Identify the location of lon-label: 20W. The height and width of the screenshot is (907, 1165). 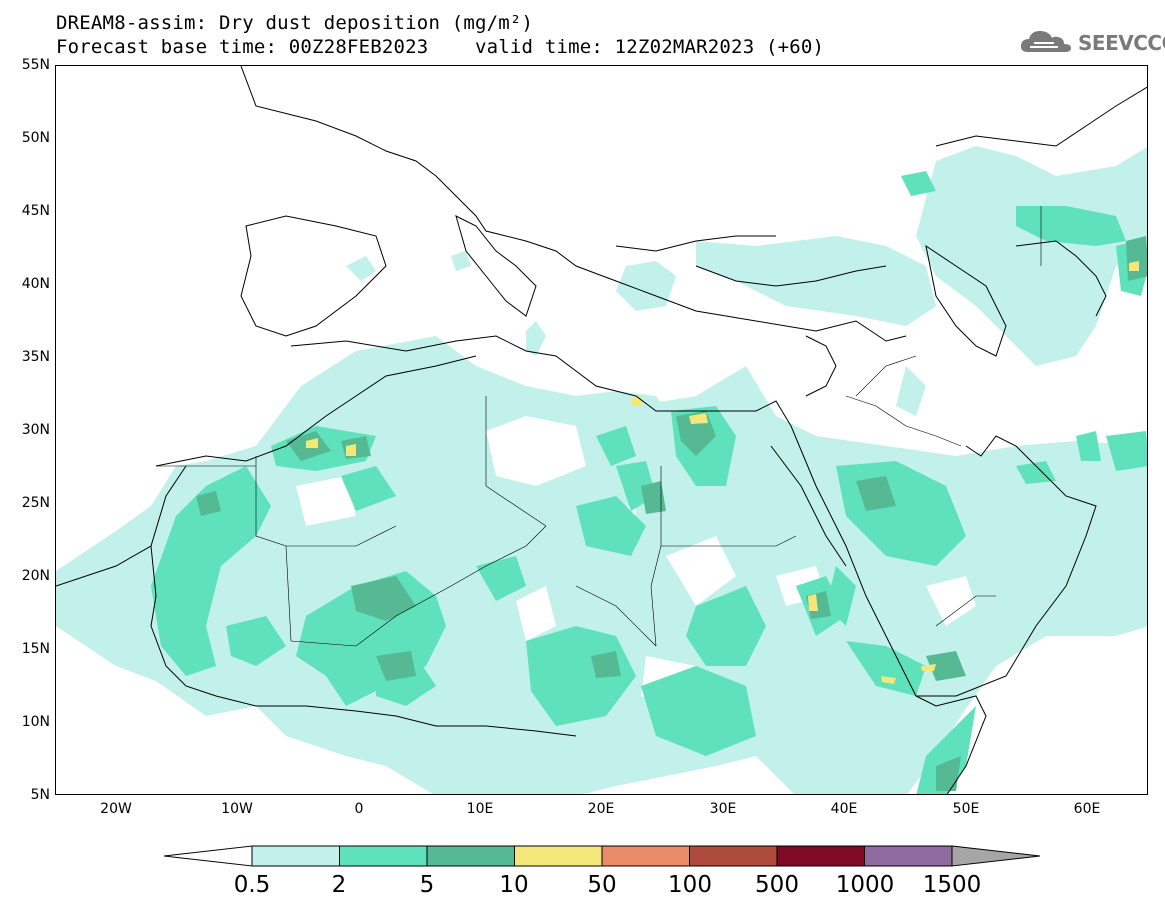
(116, 809).